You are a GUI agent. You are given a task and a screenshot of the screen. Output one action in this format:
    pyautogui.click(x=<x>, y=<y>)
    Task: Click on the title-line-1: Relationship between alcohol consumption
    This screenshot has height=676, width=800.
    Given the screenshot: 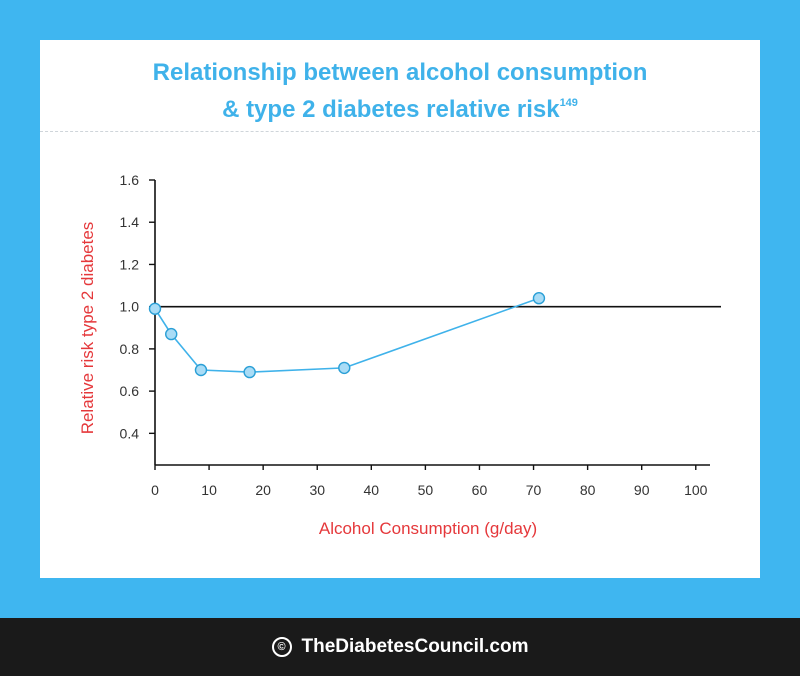 What is the action you would take?
    pyautogui.click(x=400, y=72)
    